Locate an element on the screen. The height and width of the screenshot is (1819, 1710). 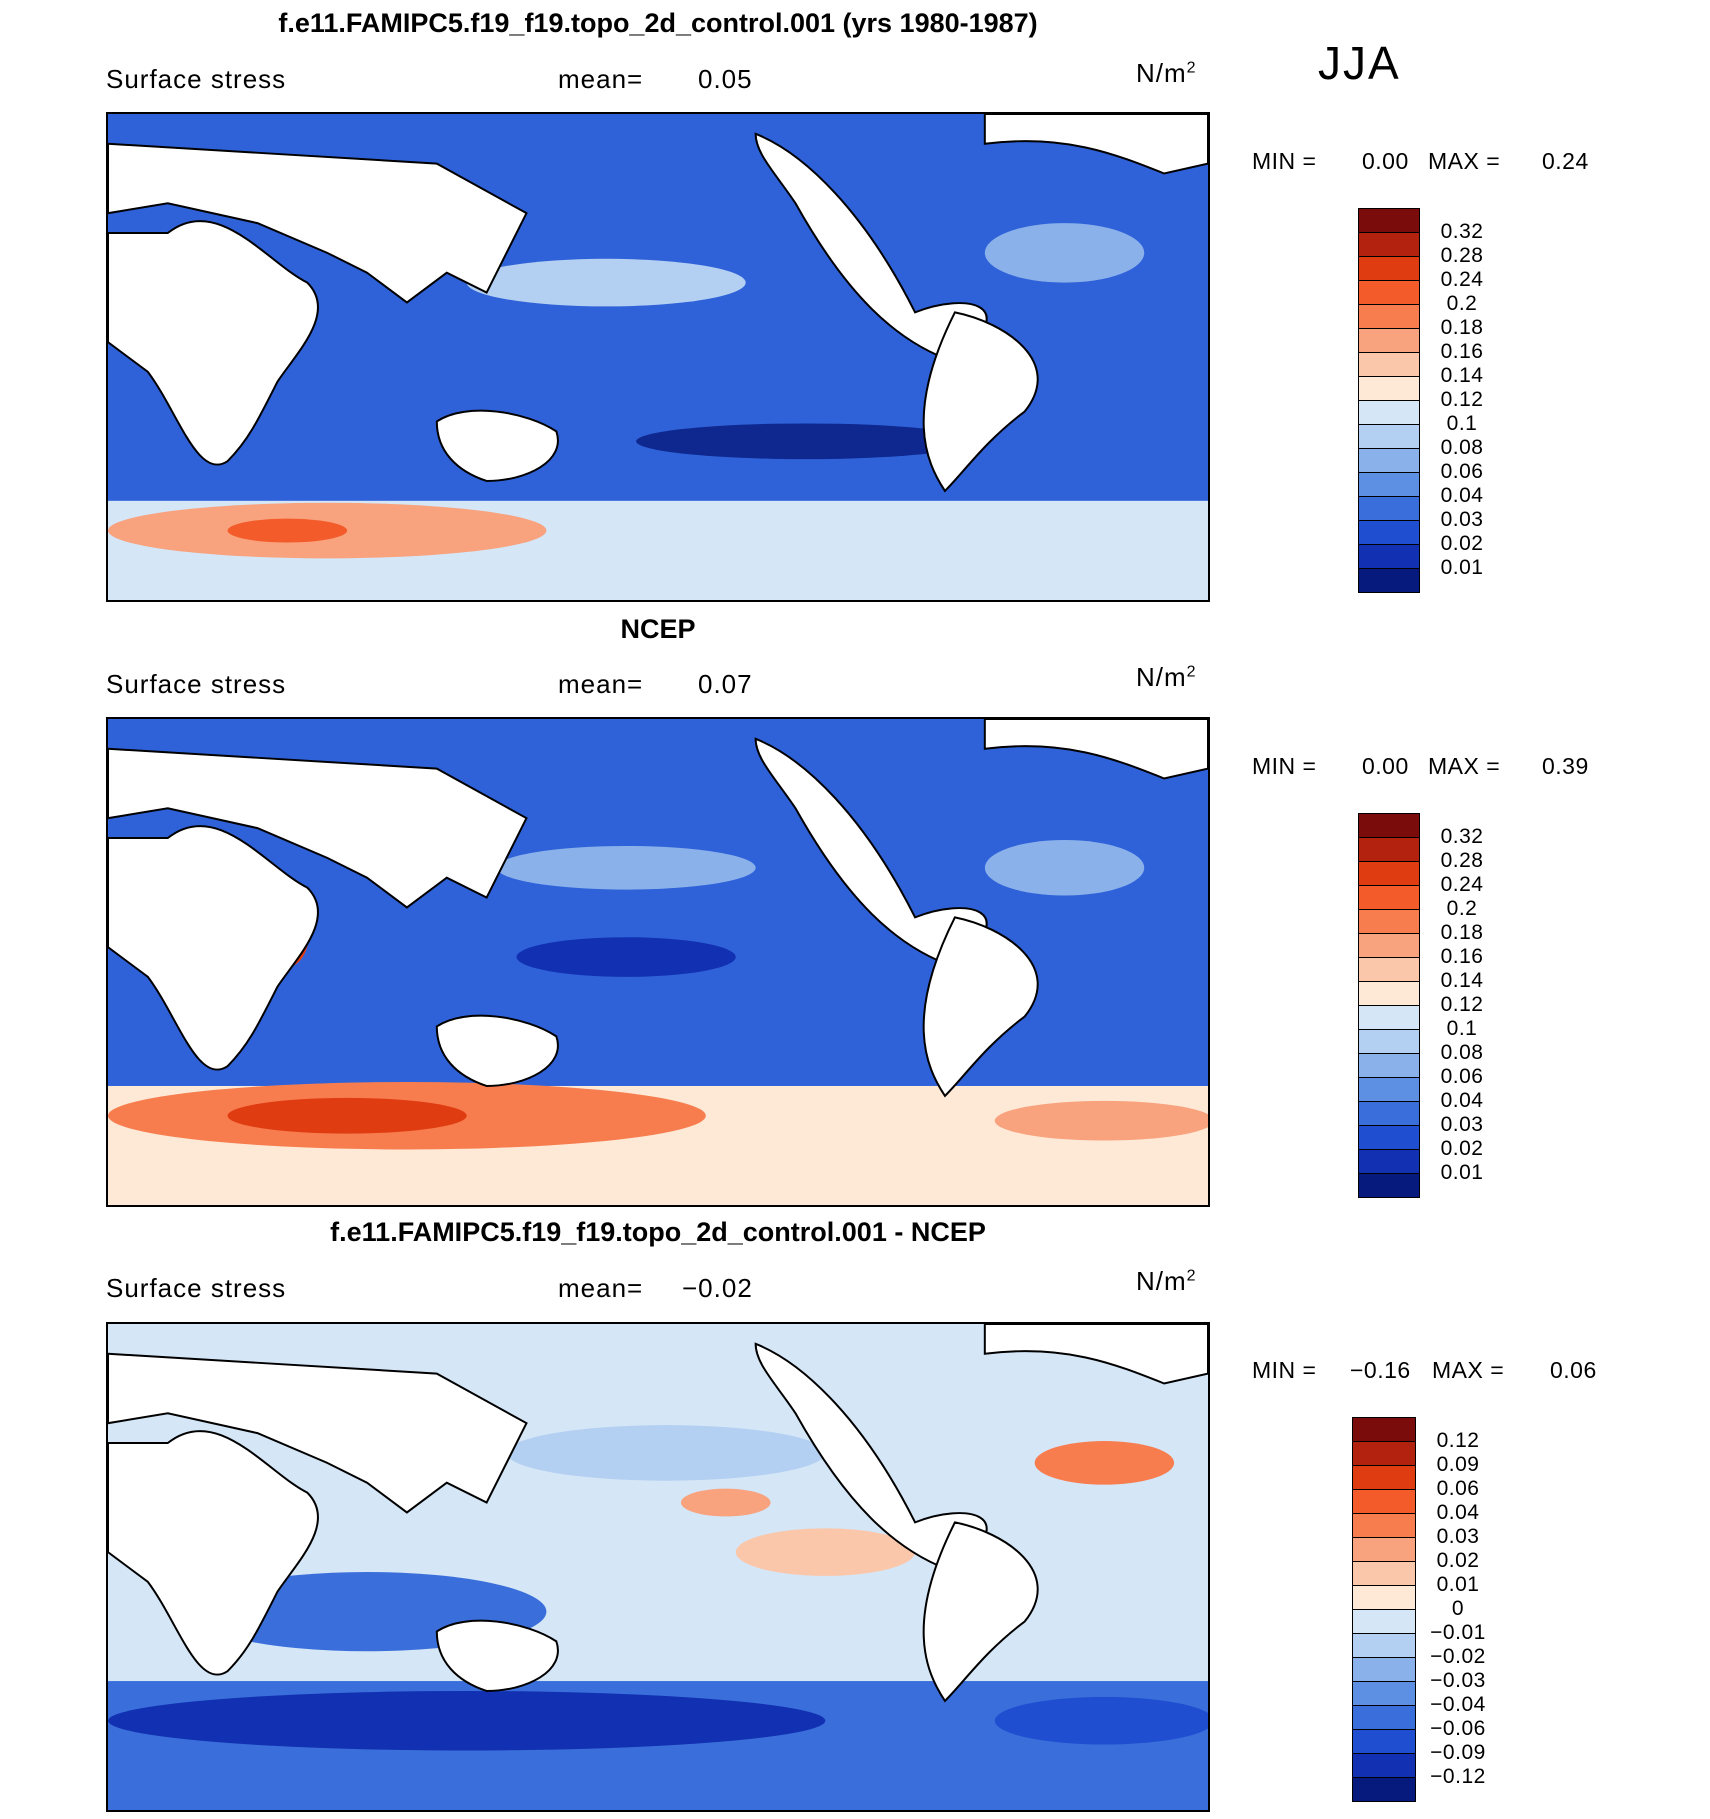
panel-1-mean-value: 0.05 is located at coordinates (725, 79).